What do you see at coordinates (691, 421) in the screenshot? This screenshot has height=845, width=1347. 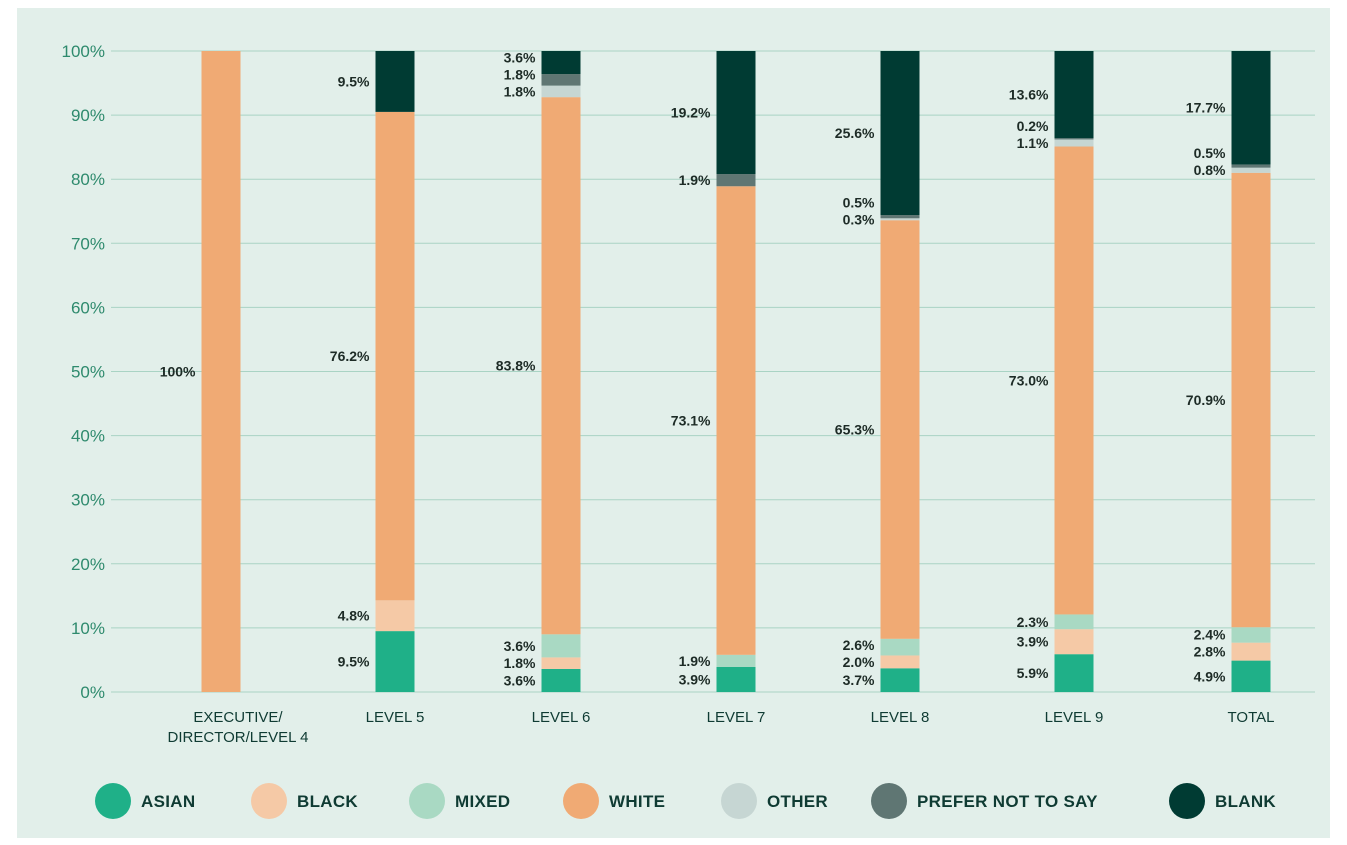 I see `data-label: 73.1%` at bounding box center [691, 421].